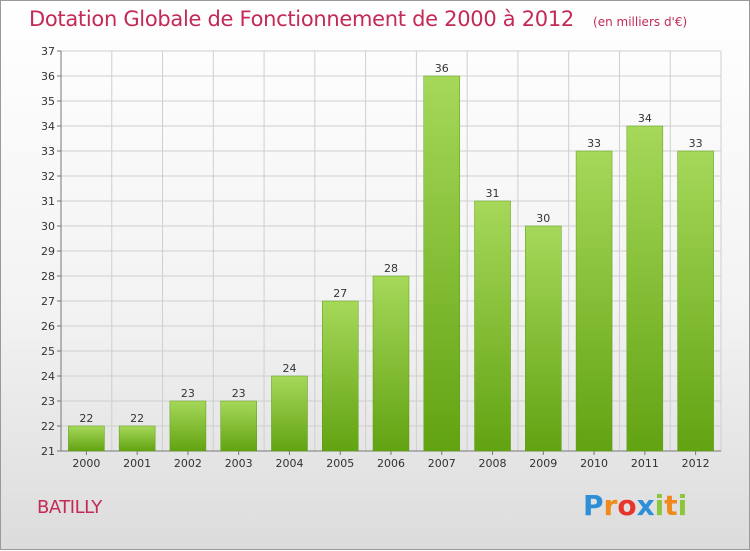  Describe the element at coordinates (188, 426) in the screenshot. I see `bar-2002` at that location.